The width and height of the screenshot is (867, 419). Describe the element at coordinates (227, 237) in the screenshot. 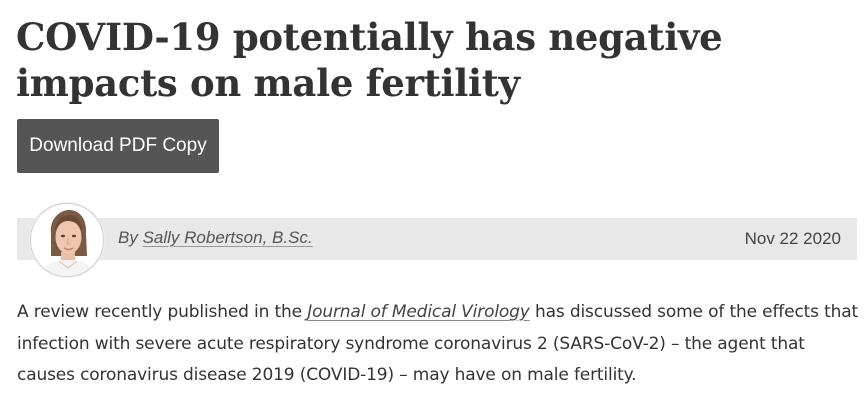

I see `author-link: Sally Robertson, B.Sc.` at that location.